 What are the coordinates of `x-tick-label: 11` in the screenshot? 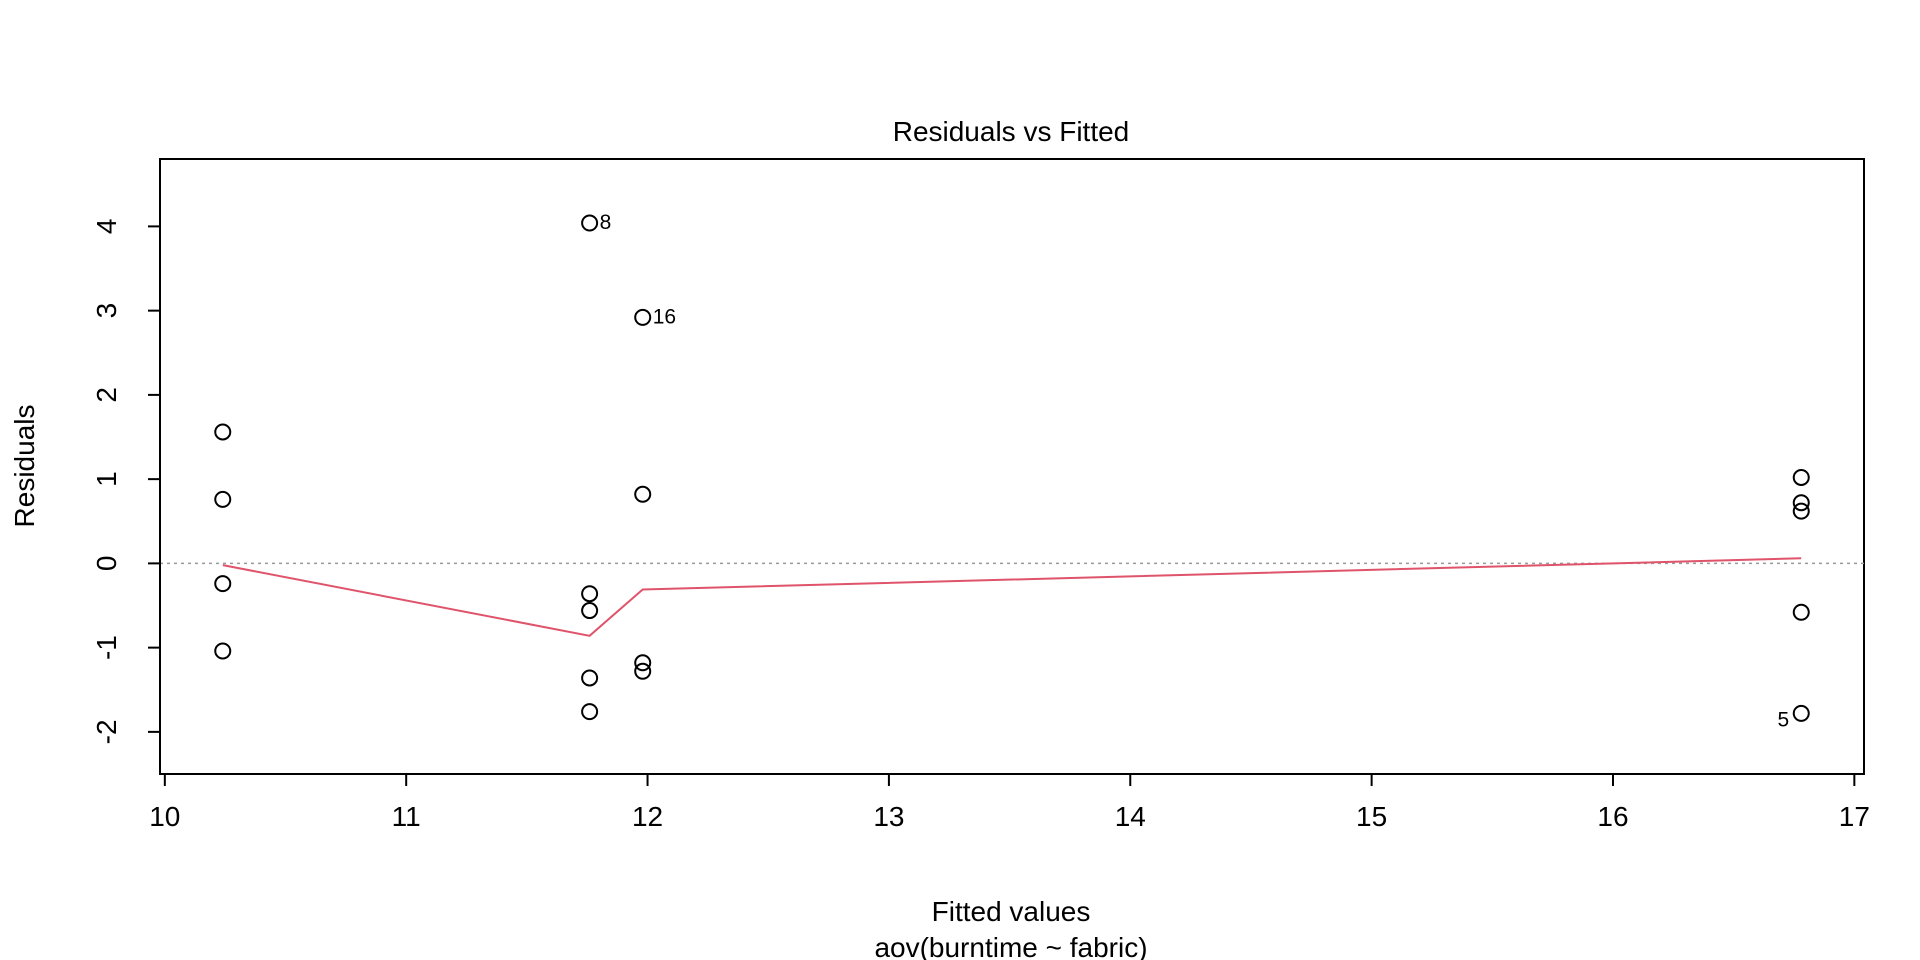 It's located at (406, 816).